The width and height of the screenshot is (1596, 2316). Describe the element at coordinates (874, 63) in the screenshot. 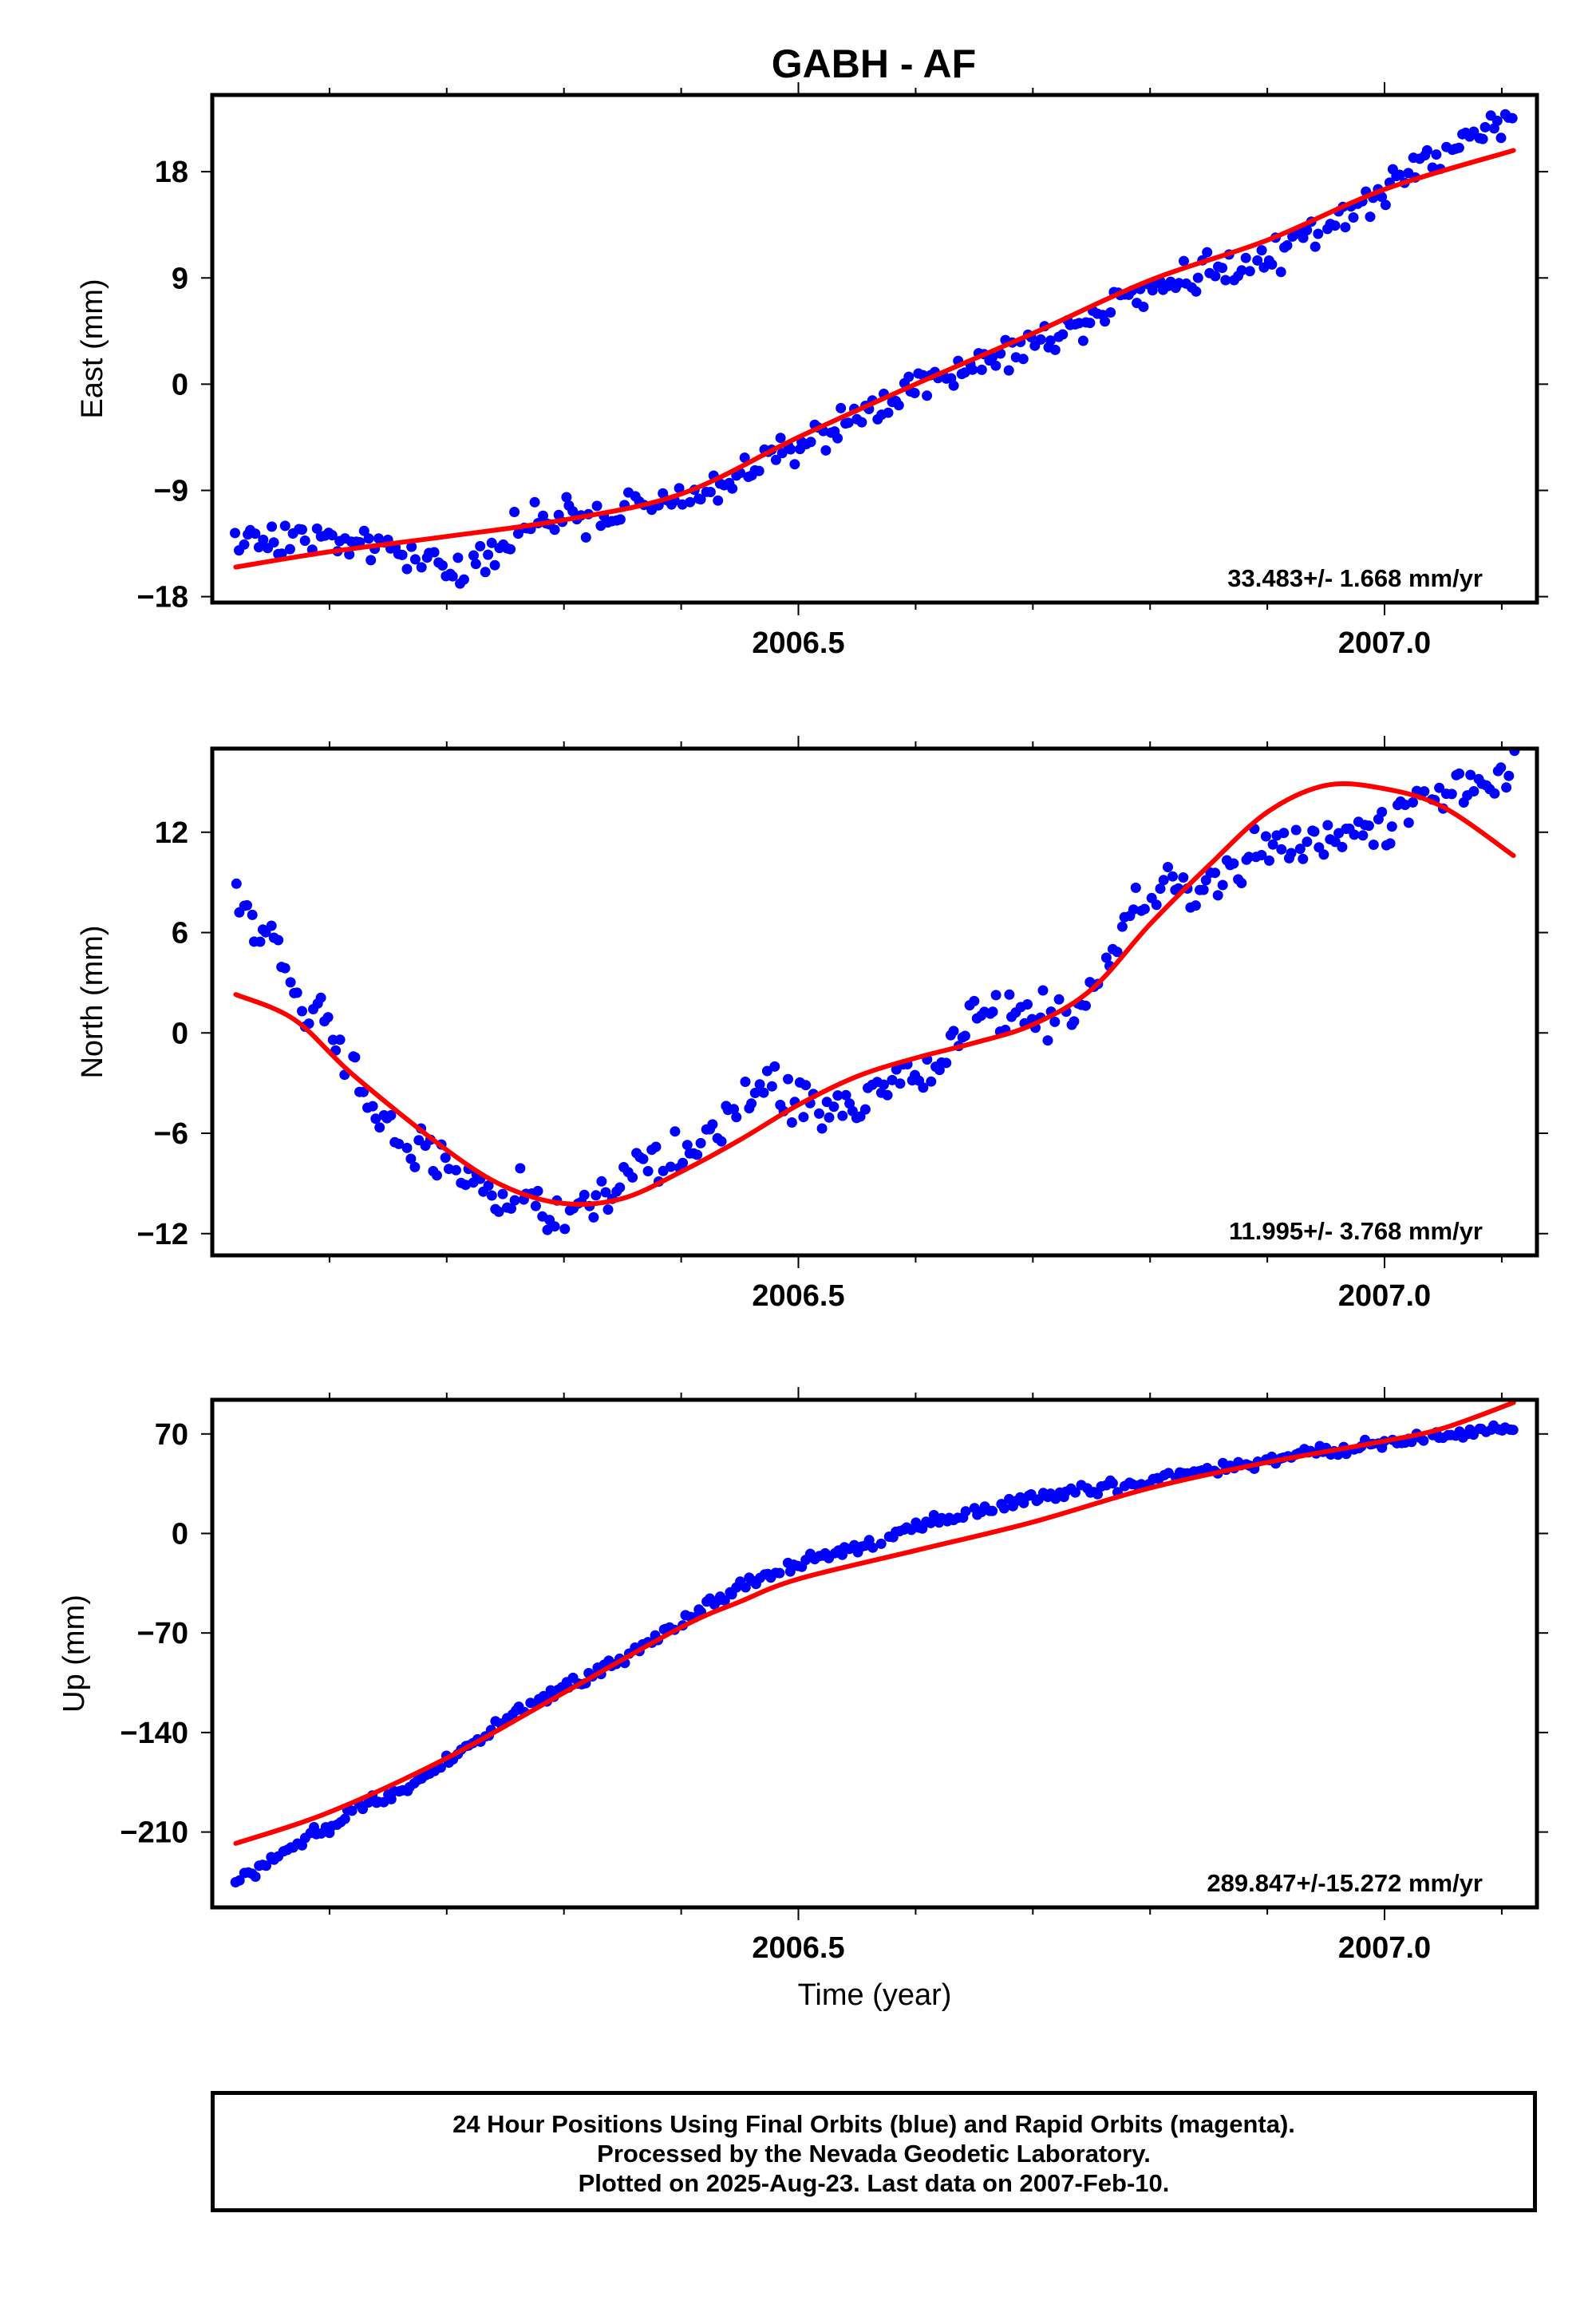

I see `chart-title: GABH - AF` at that location.